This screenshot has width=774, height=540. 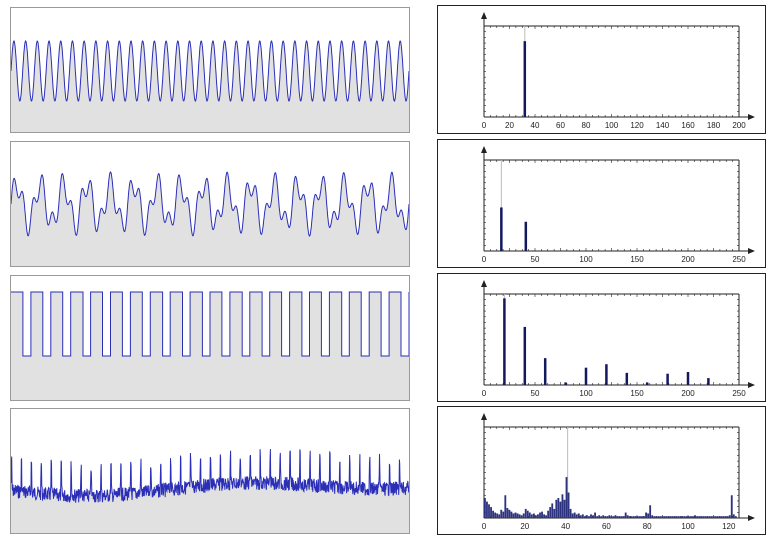 What do you see at coordinates (618, 339) in the screenshot?
I see `spectrum-plot: 0 50 100 150 200 250` at bounding box center [618, 339].